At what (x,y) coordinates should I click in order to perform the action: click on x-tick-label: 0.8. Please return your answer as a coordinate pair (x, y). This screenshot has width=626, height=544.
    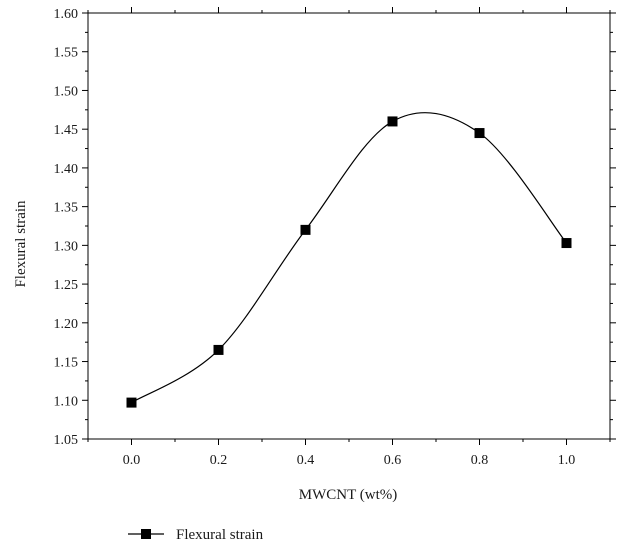
    Looking at the image, I should click on (480, 460).